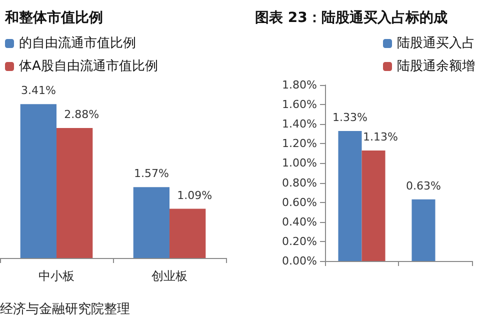 Image resolution: width=480 pixels, height=320 pixels. I want to click on data-label: 1.57%, so click(151, 173).